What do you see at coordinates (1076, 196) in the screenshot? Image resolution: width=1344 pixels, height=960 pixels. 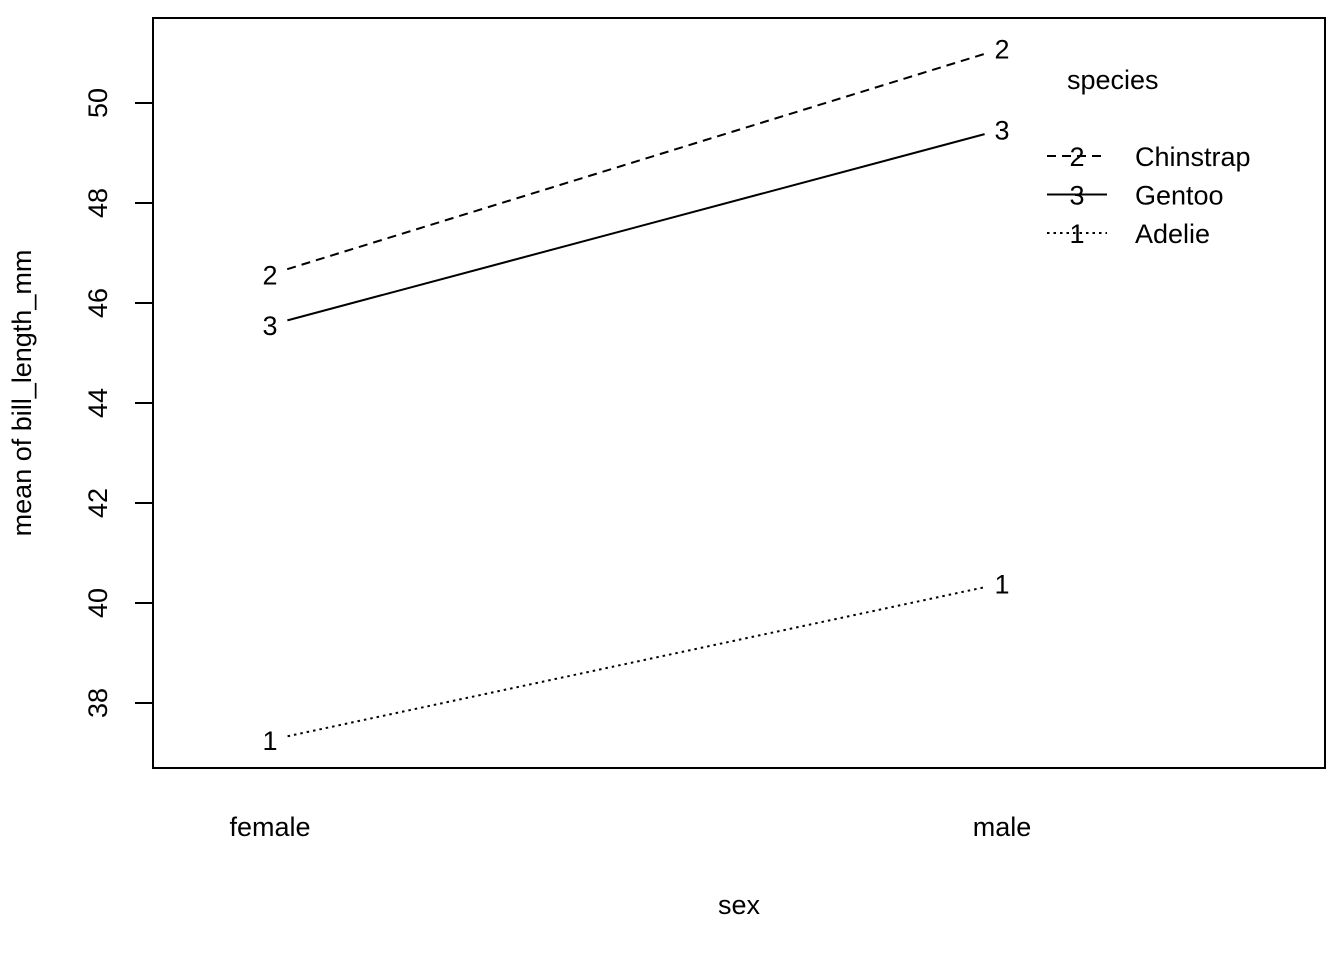 I see `legend-symbol: 3` at bounding box center [1076, 196].